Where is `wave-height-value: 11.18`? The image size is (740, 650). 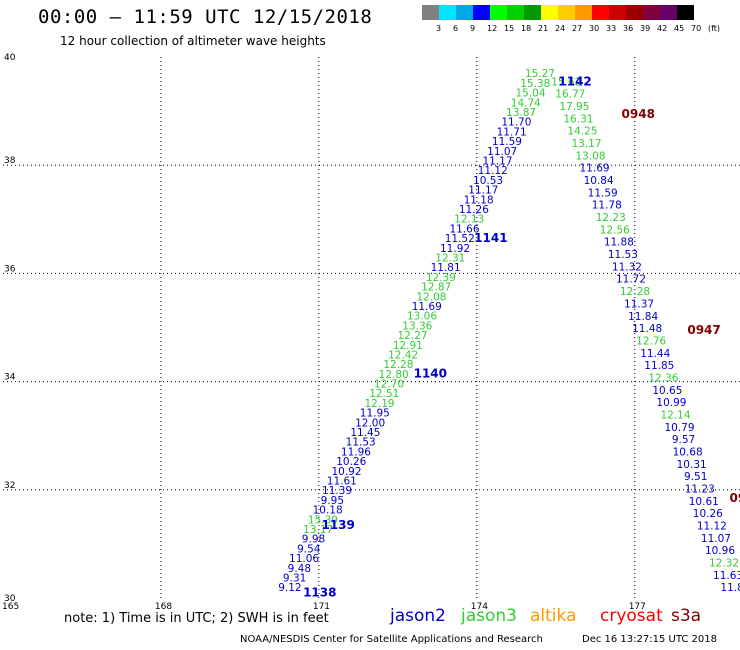
wave-height-value: 11.18 is located at coordinates (479, 200).